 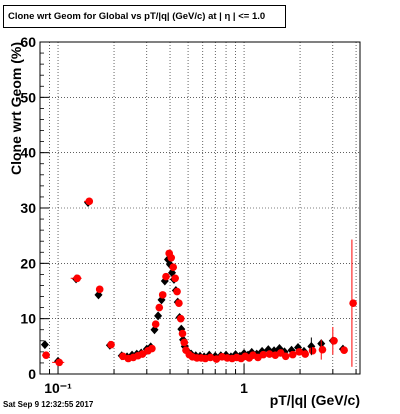 I want to click on y-tick-label: 40, so click(x=28, y=153).